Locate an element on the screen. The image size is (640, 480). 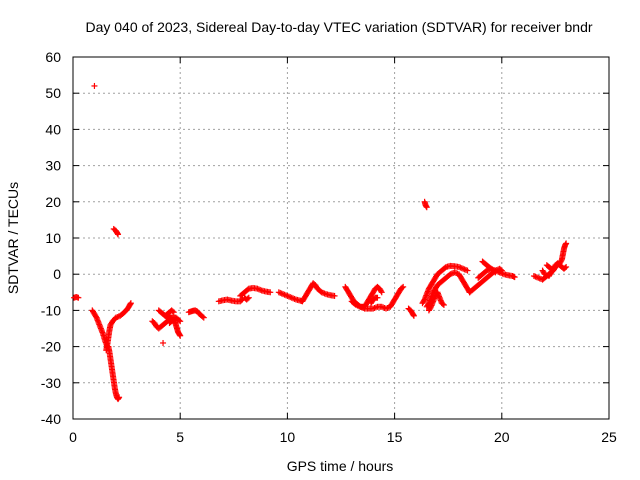
y-tick-label: 10 is located at coordinates (53, 238).